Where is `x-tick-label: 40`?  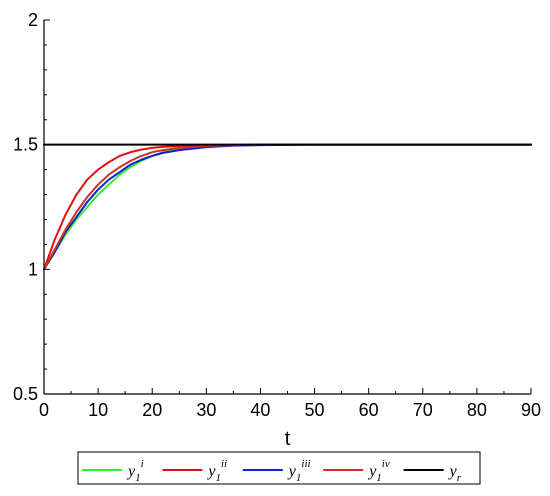
x-tick-label: 40 is located at coordinates (260, 410).